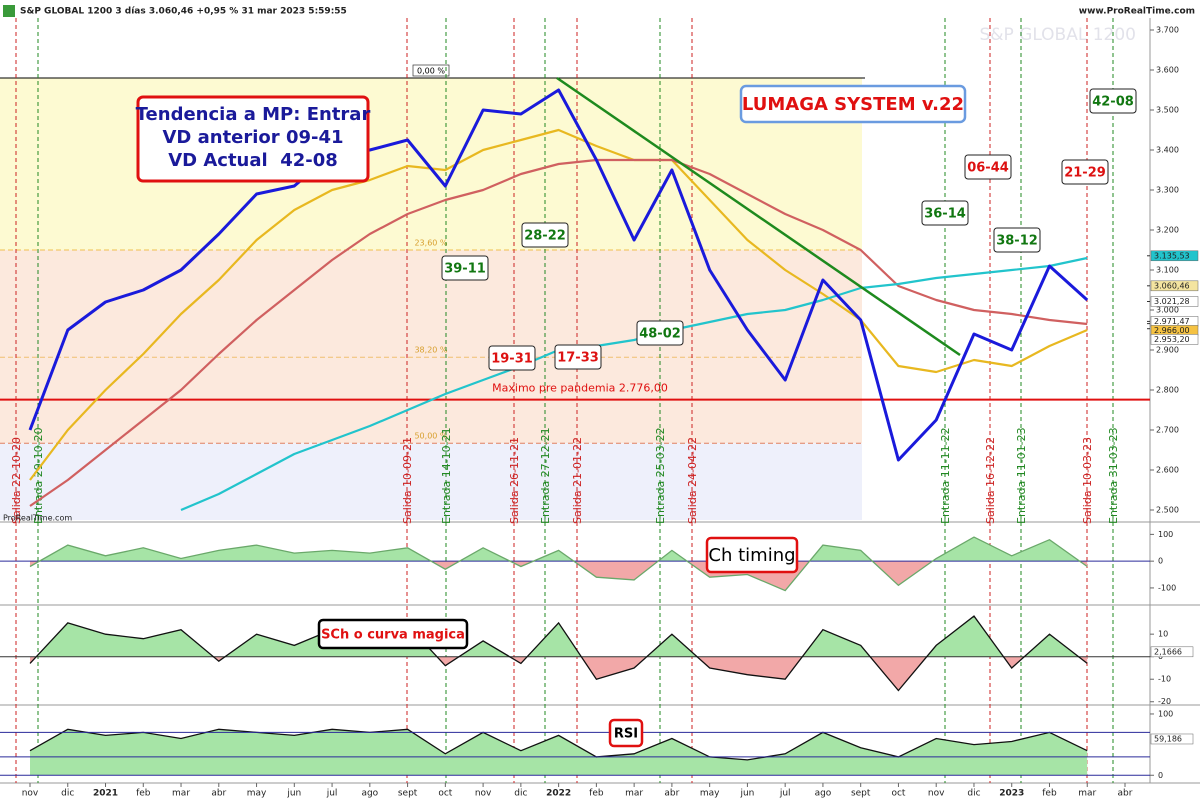 This screenshot has width=1200, height=800. Describe the element at coordinates (431, 71) in the screenshot. I see `fib-label: 0,00 %` at that location.